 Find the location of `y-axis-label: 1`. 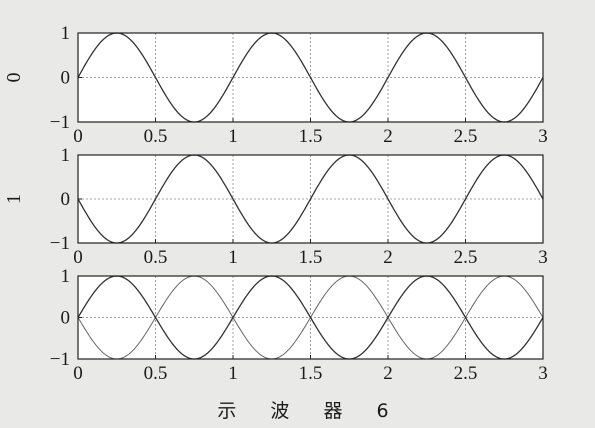

y-axis-label: 1 is located at coordinates (14, 199).